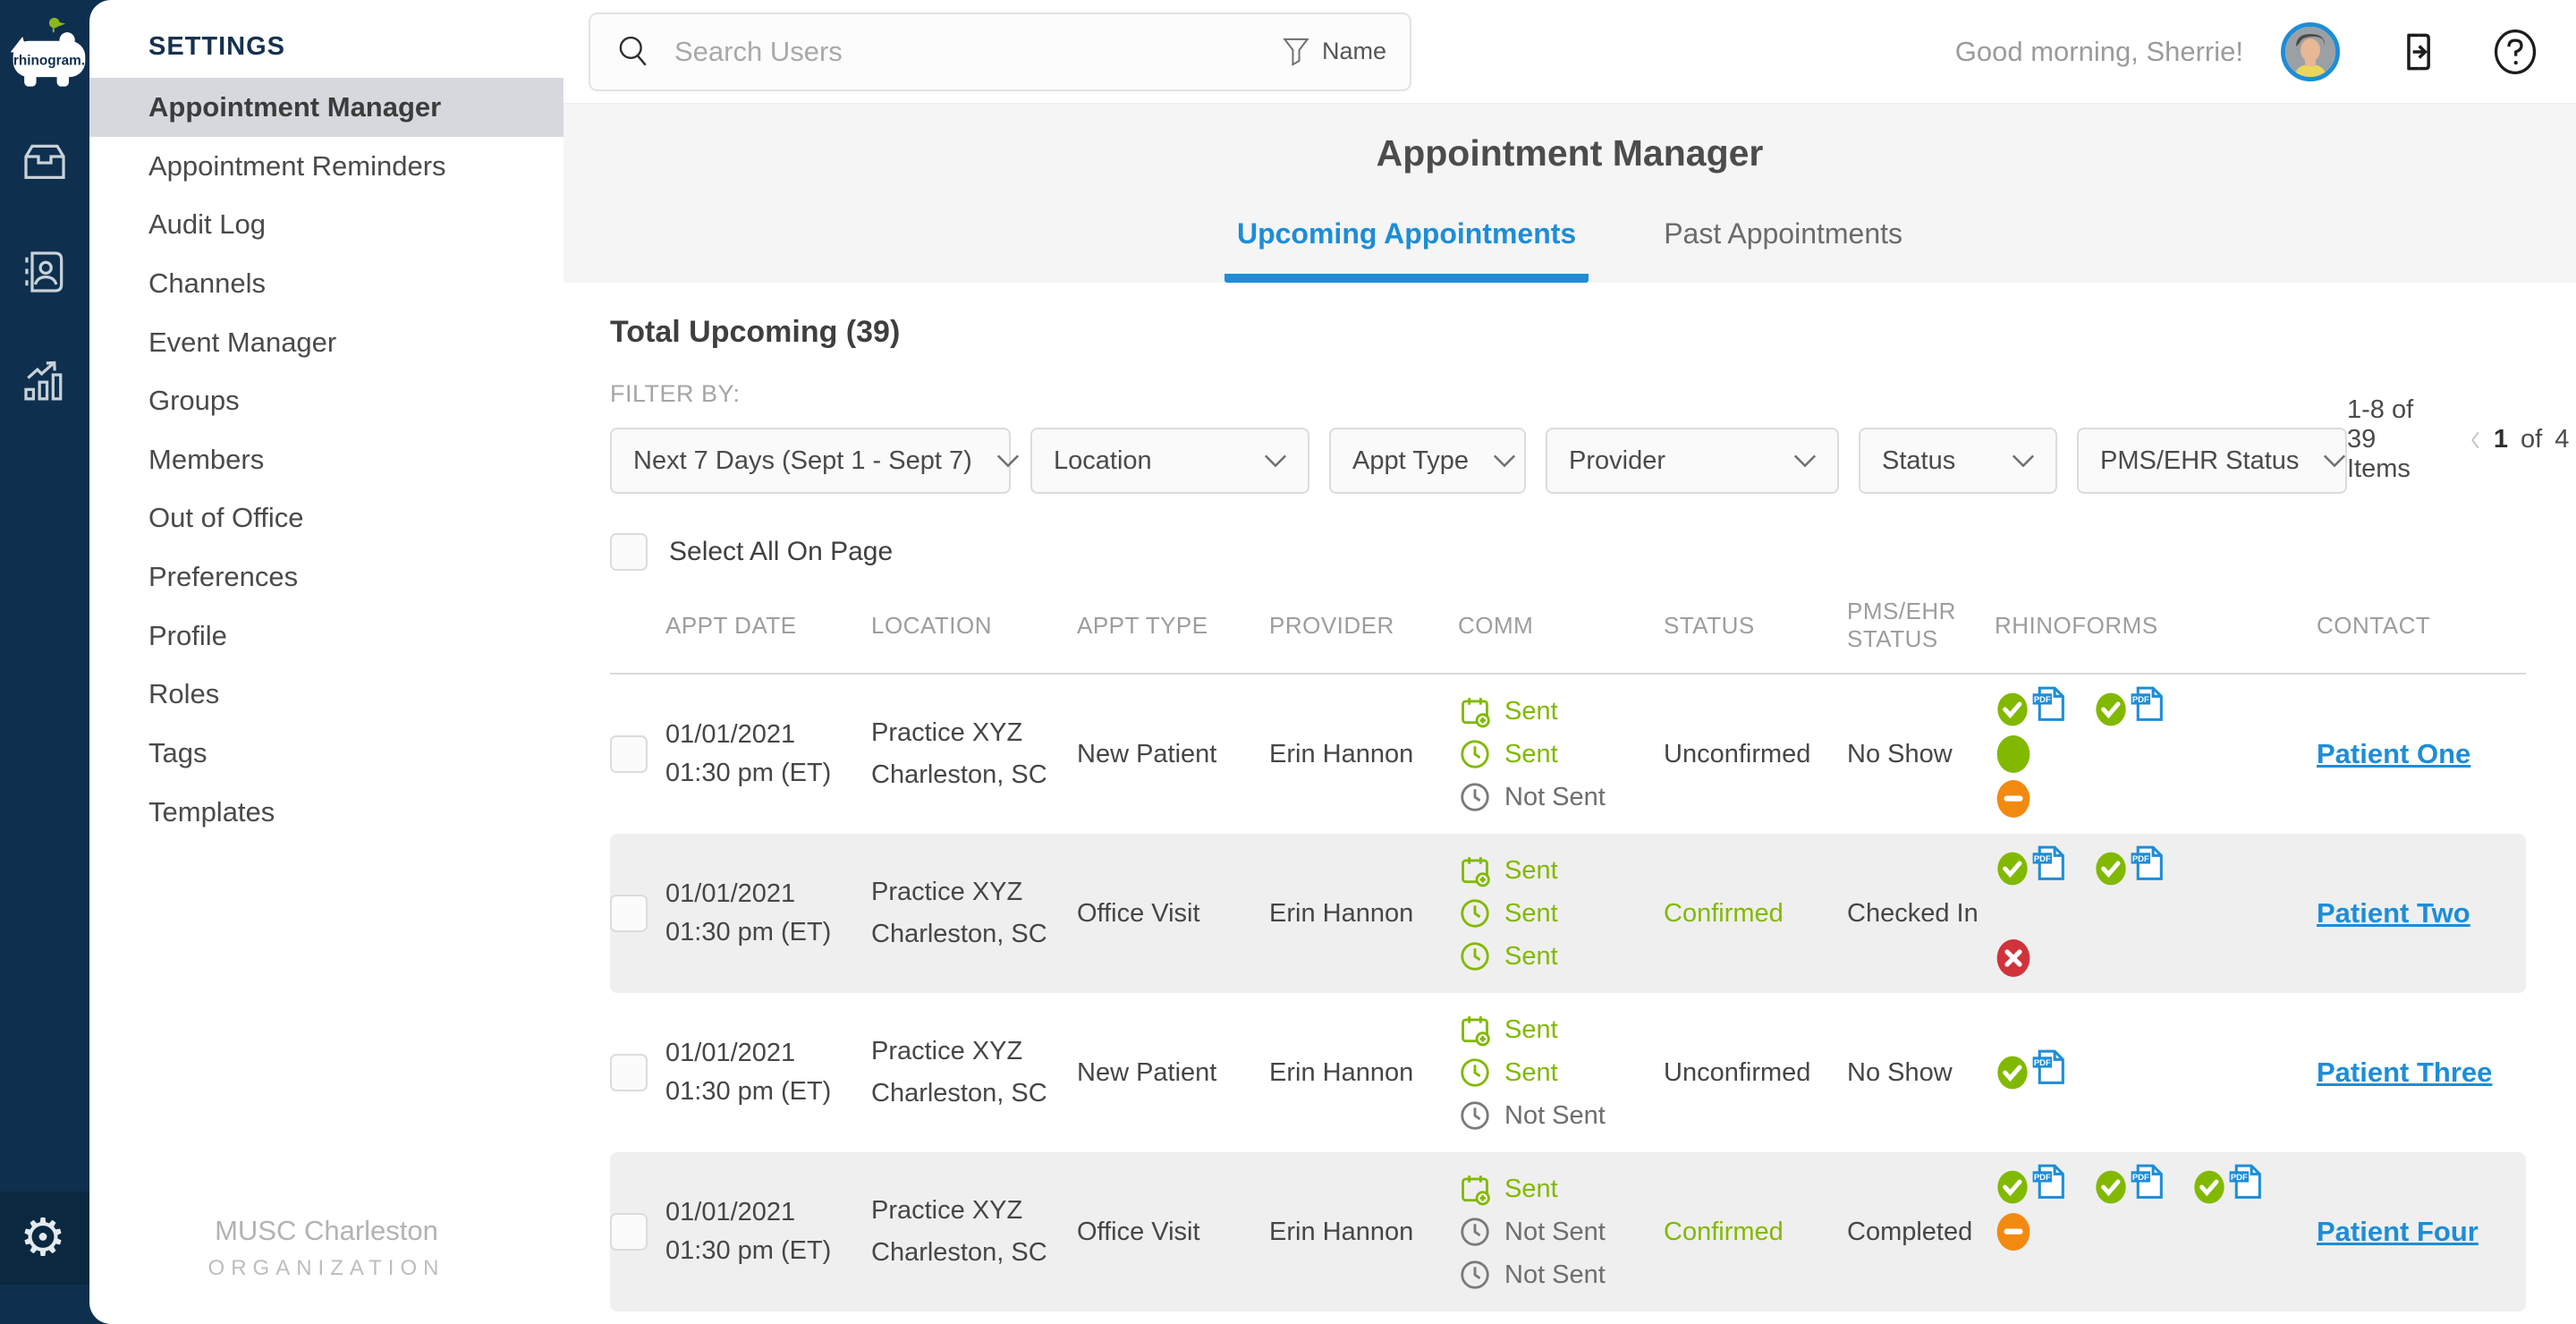 This screenshot has width=2576, height=1324. I want to click on cell-contact: Patient Four, so click(2421, 1232).